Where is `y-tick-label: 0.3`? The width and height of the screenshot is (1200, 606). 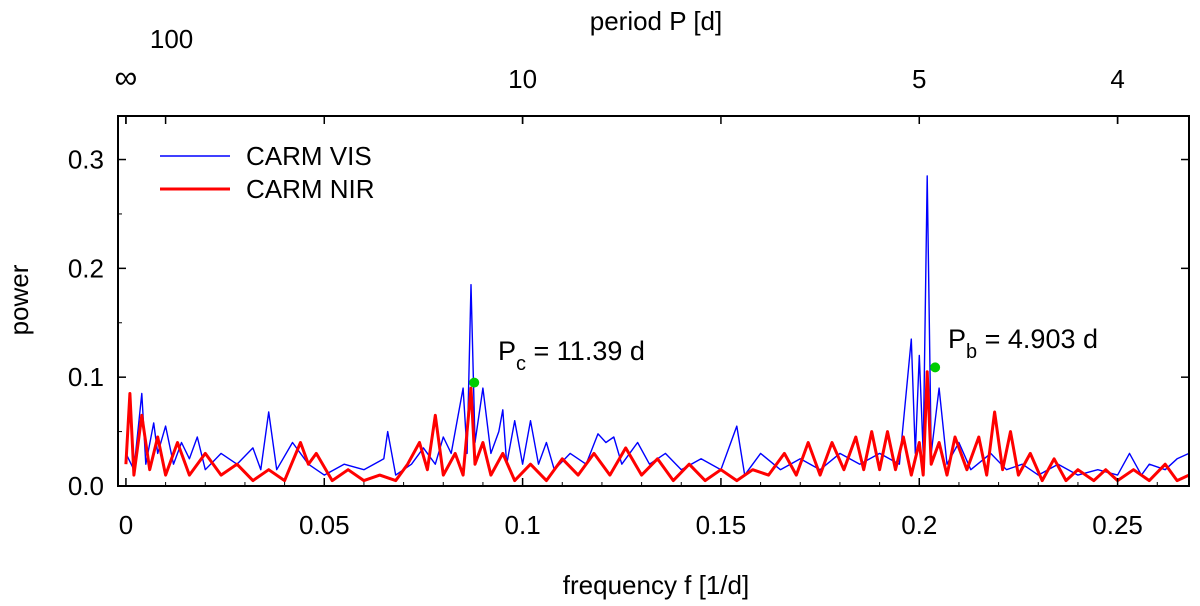 y-tick-label: 0.3 is located at coordinates (86, 160).